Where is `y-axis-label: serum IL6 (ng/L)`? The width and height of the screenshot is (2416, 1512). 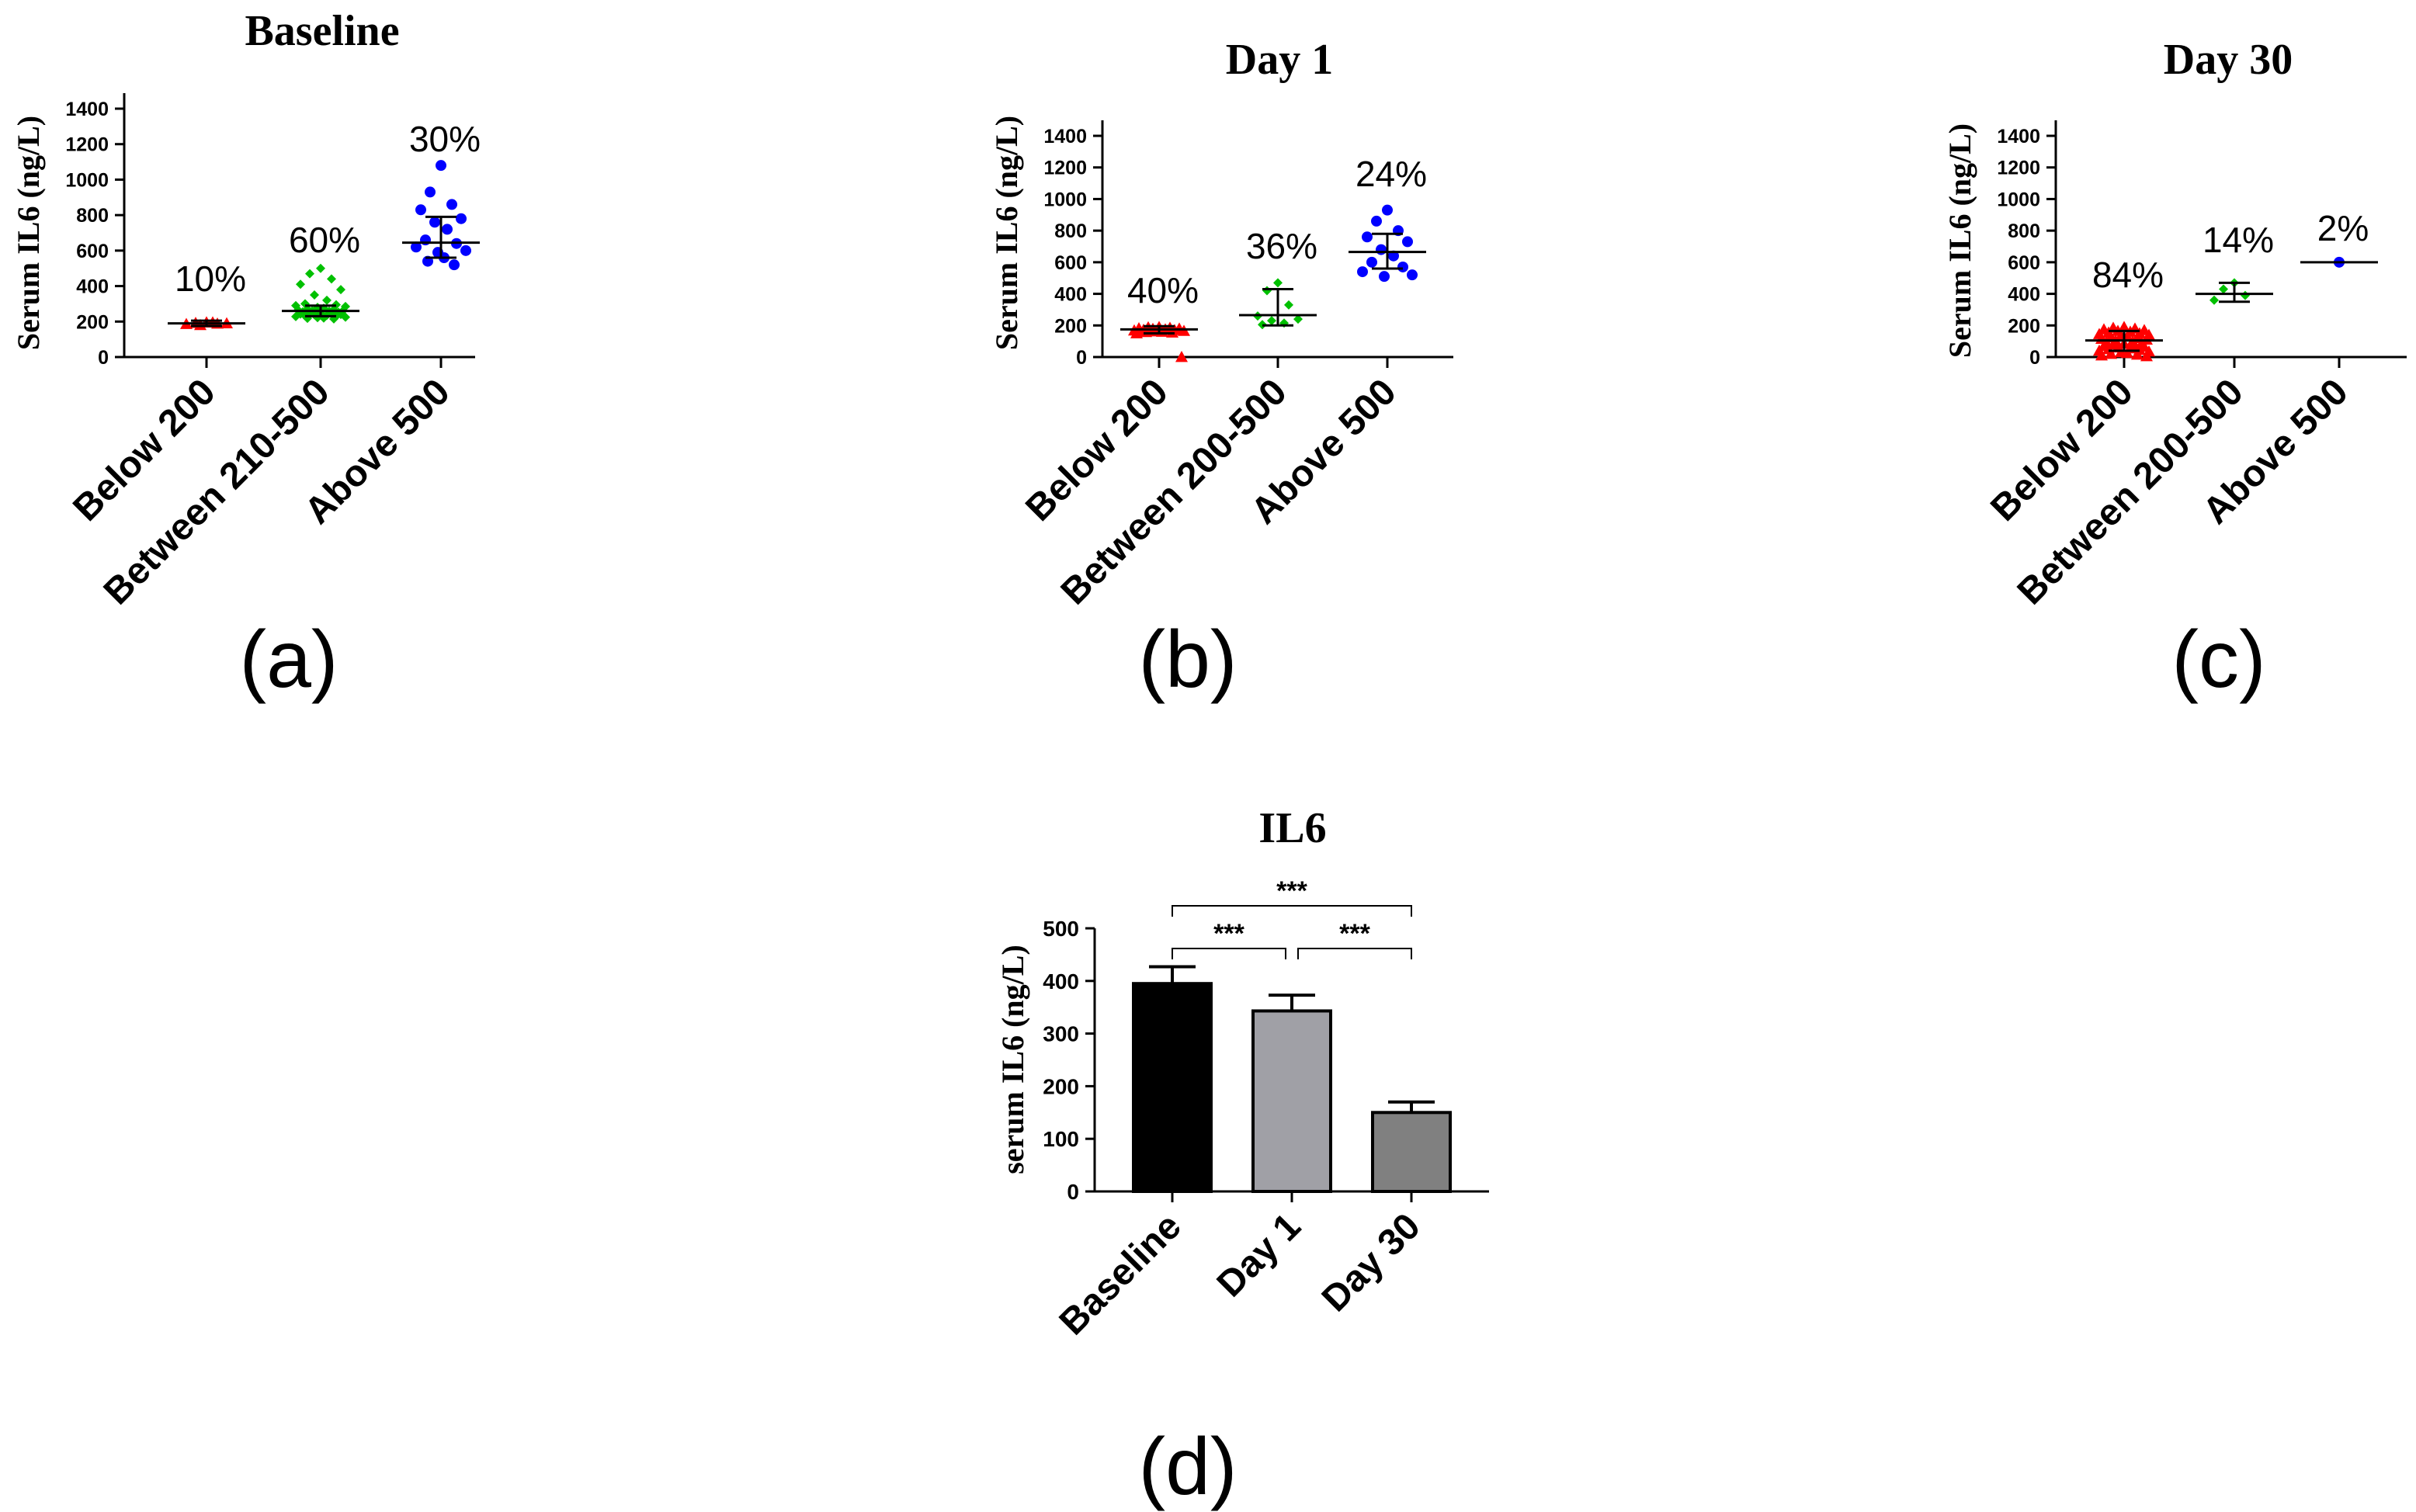
y-axis-label: serum IL6 (ng/L) is located at coordinates (1012, 1059).